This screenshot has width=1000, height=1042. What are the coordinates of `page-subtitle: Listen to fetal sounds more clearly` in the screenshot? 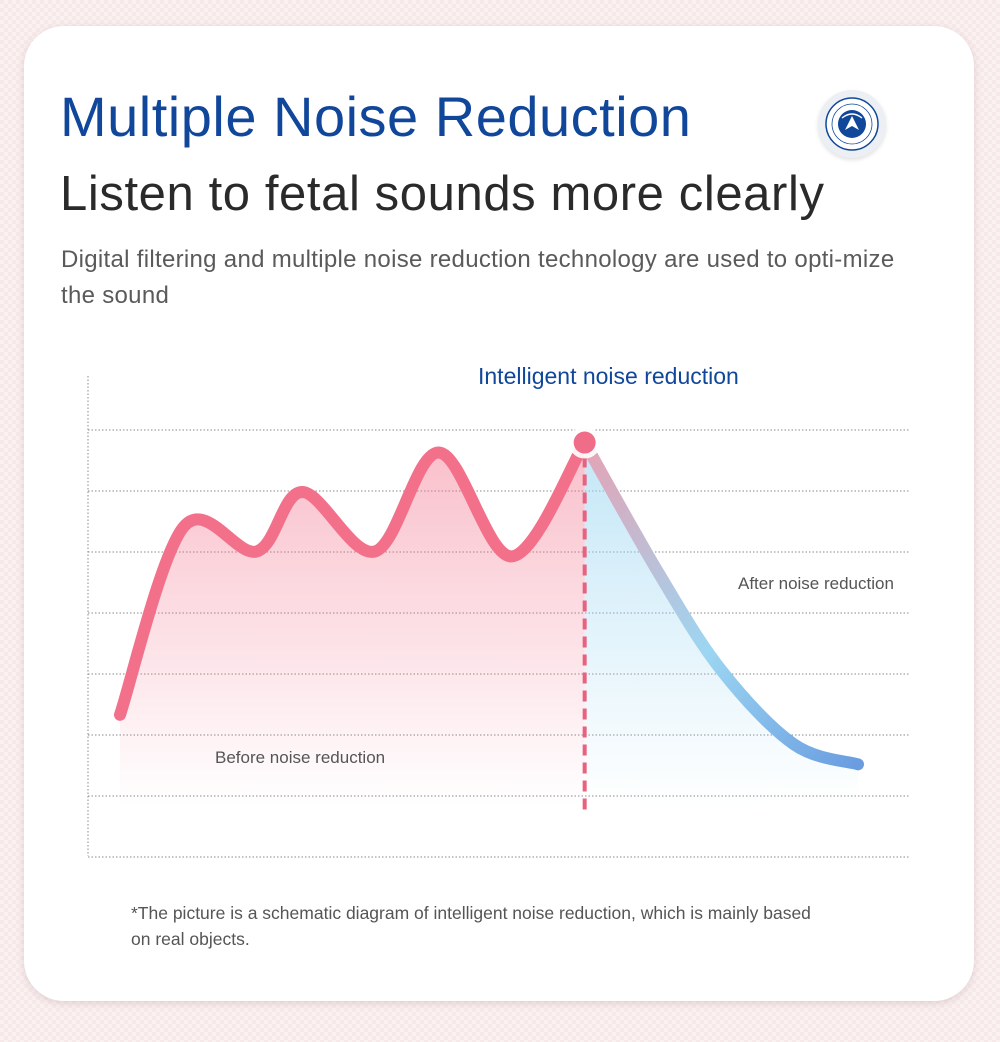 It's located at (442, 194).